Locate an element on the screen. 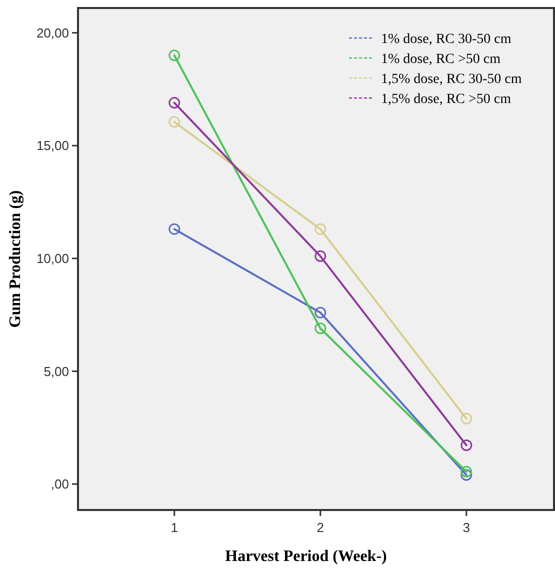 This screenshot has width=555, height=571. legend-label: 1% dose, RC >50 cm is located at coordinates (441, 59).